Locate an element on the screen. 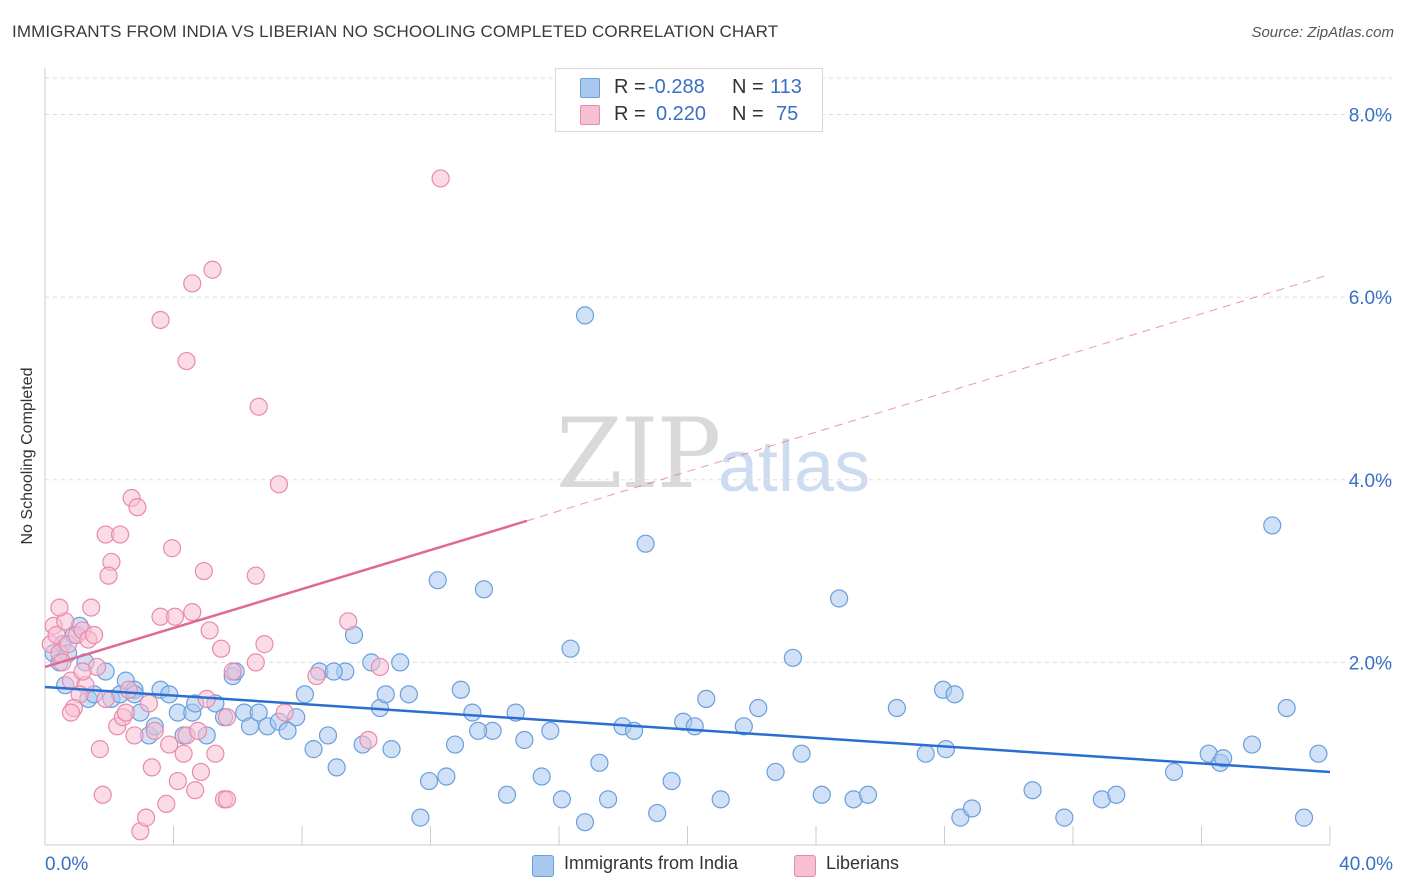  liberian-r-label: R = is located at coordinates (630, 114).